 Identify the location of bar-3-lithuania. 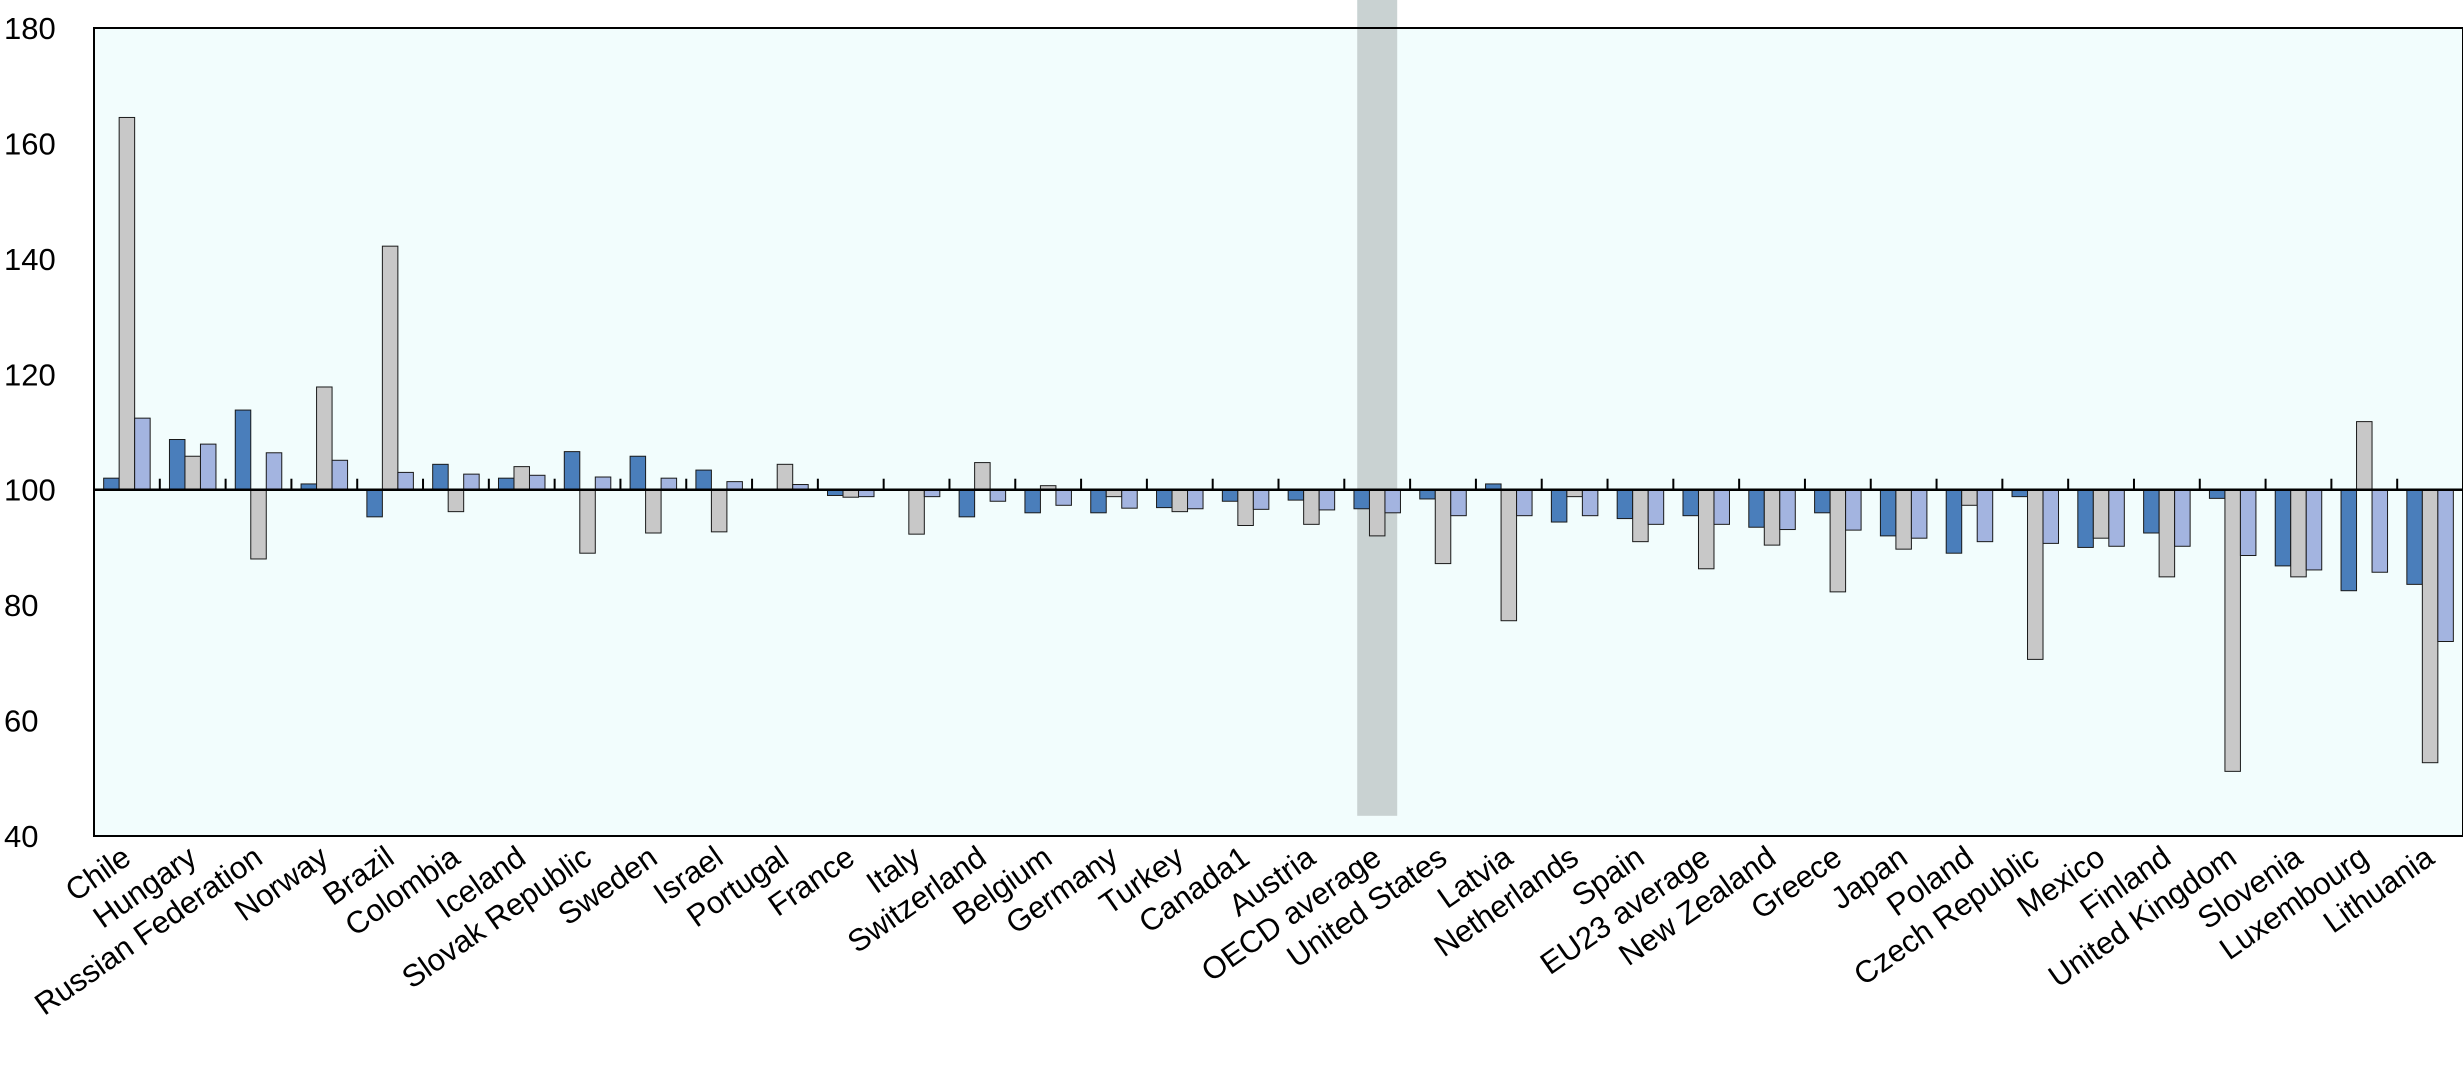
(2445, 566).